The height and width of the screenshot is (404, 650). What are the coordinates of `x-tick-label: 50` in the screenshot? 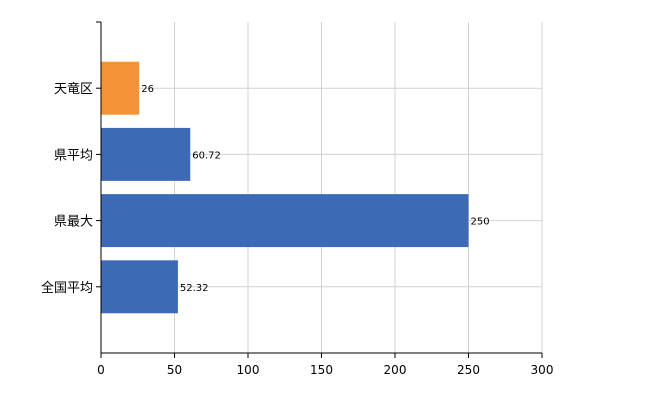 It's located at (174, 370).